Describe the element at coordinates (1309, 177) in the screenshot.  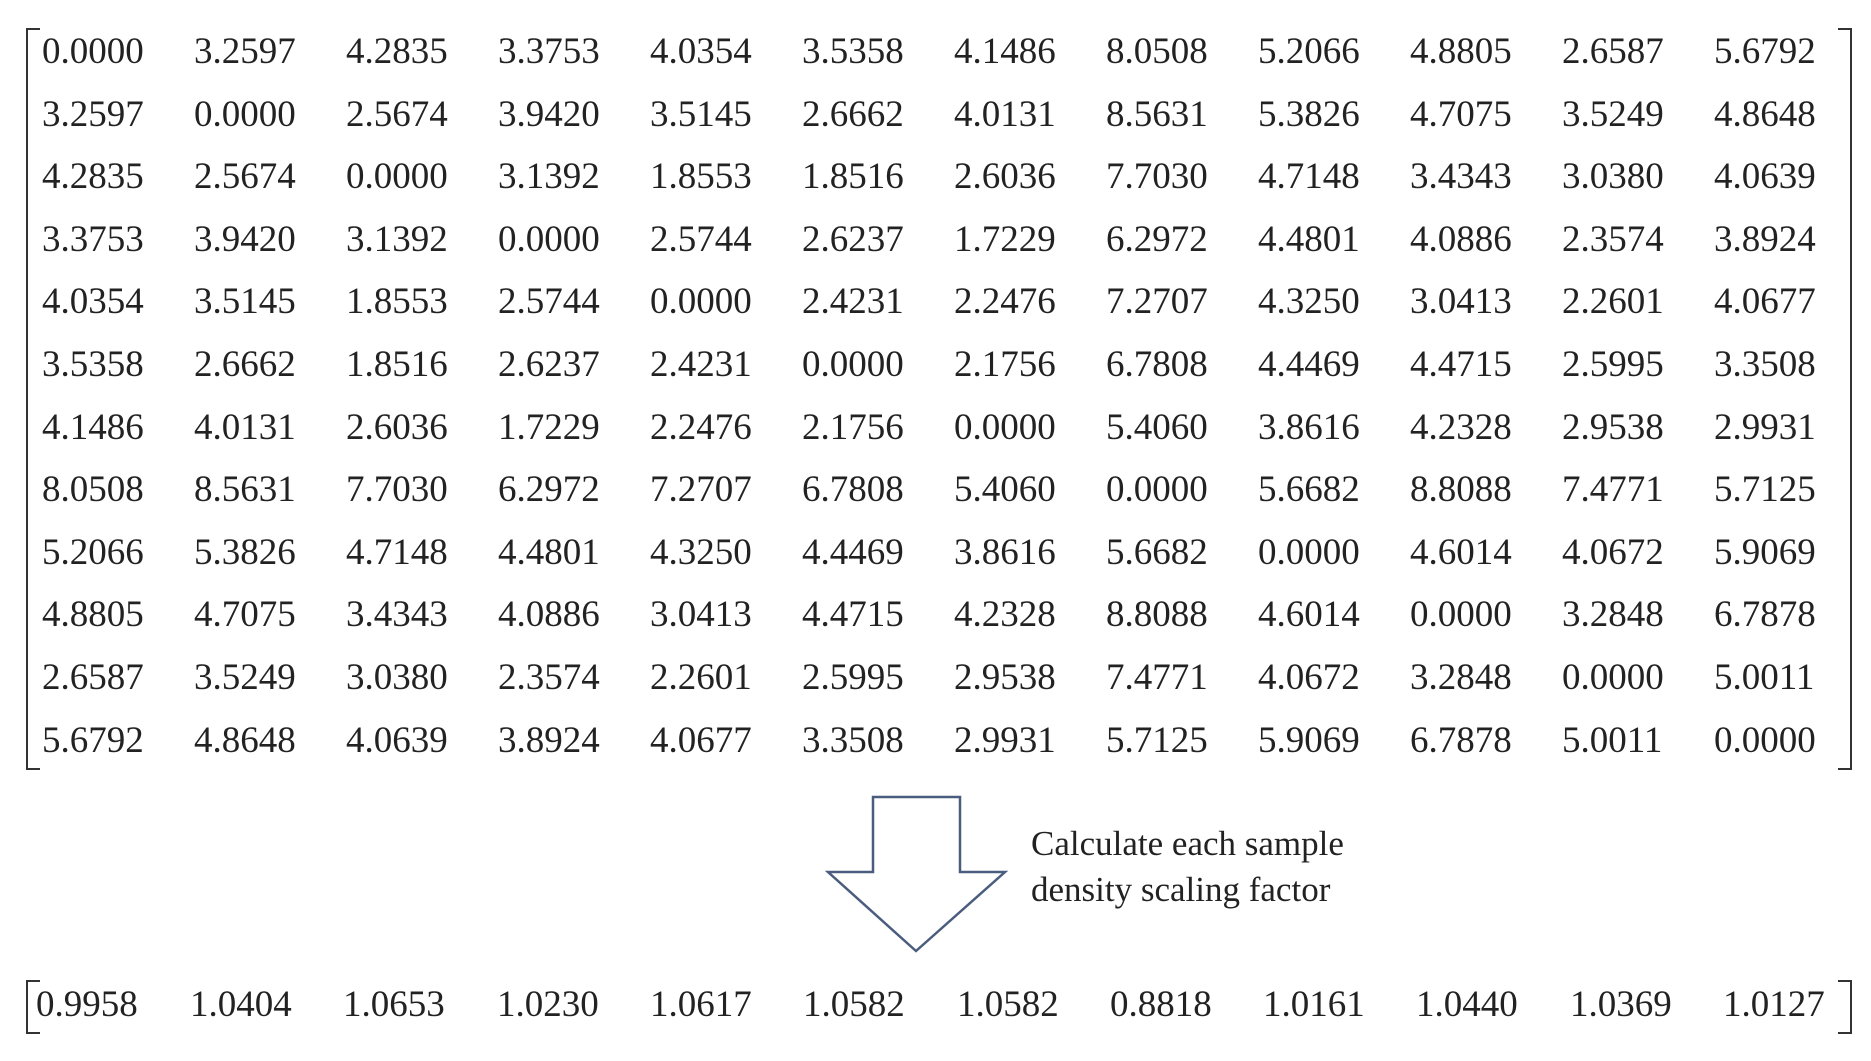
I see `matrix-cell: 4.7148` at that location.